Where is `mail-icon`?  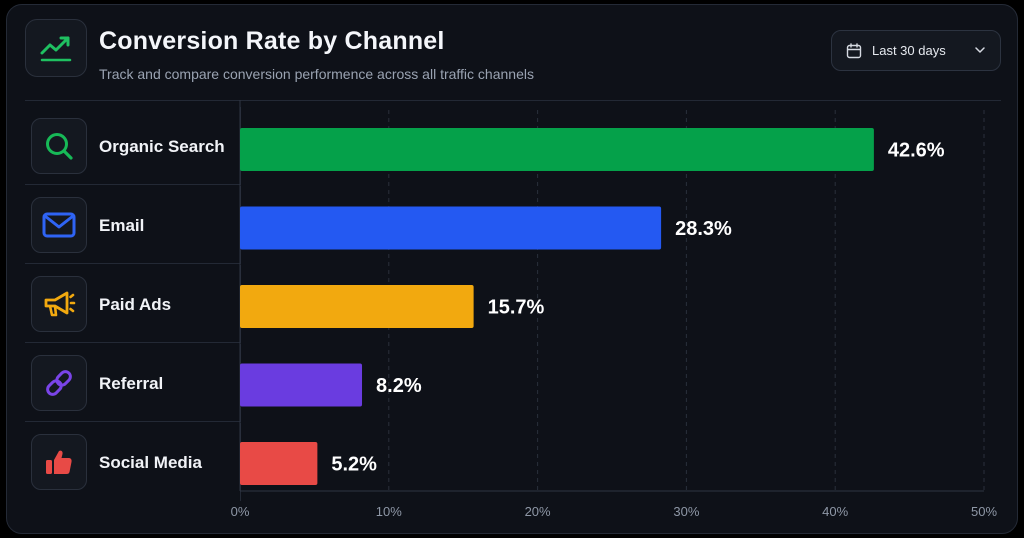 mail-icon is located at coordinates (59, 225).